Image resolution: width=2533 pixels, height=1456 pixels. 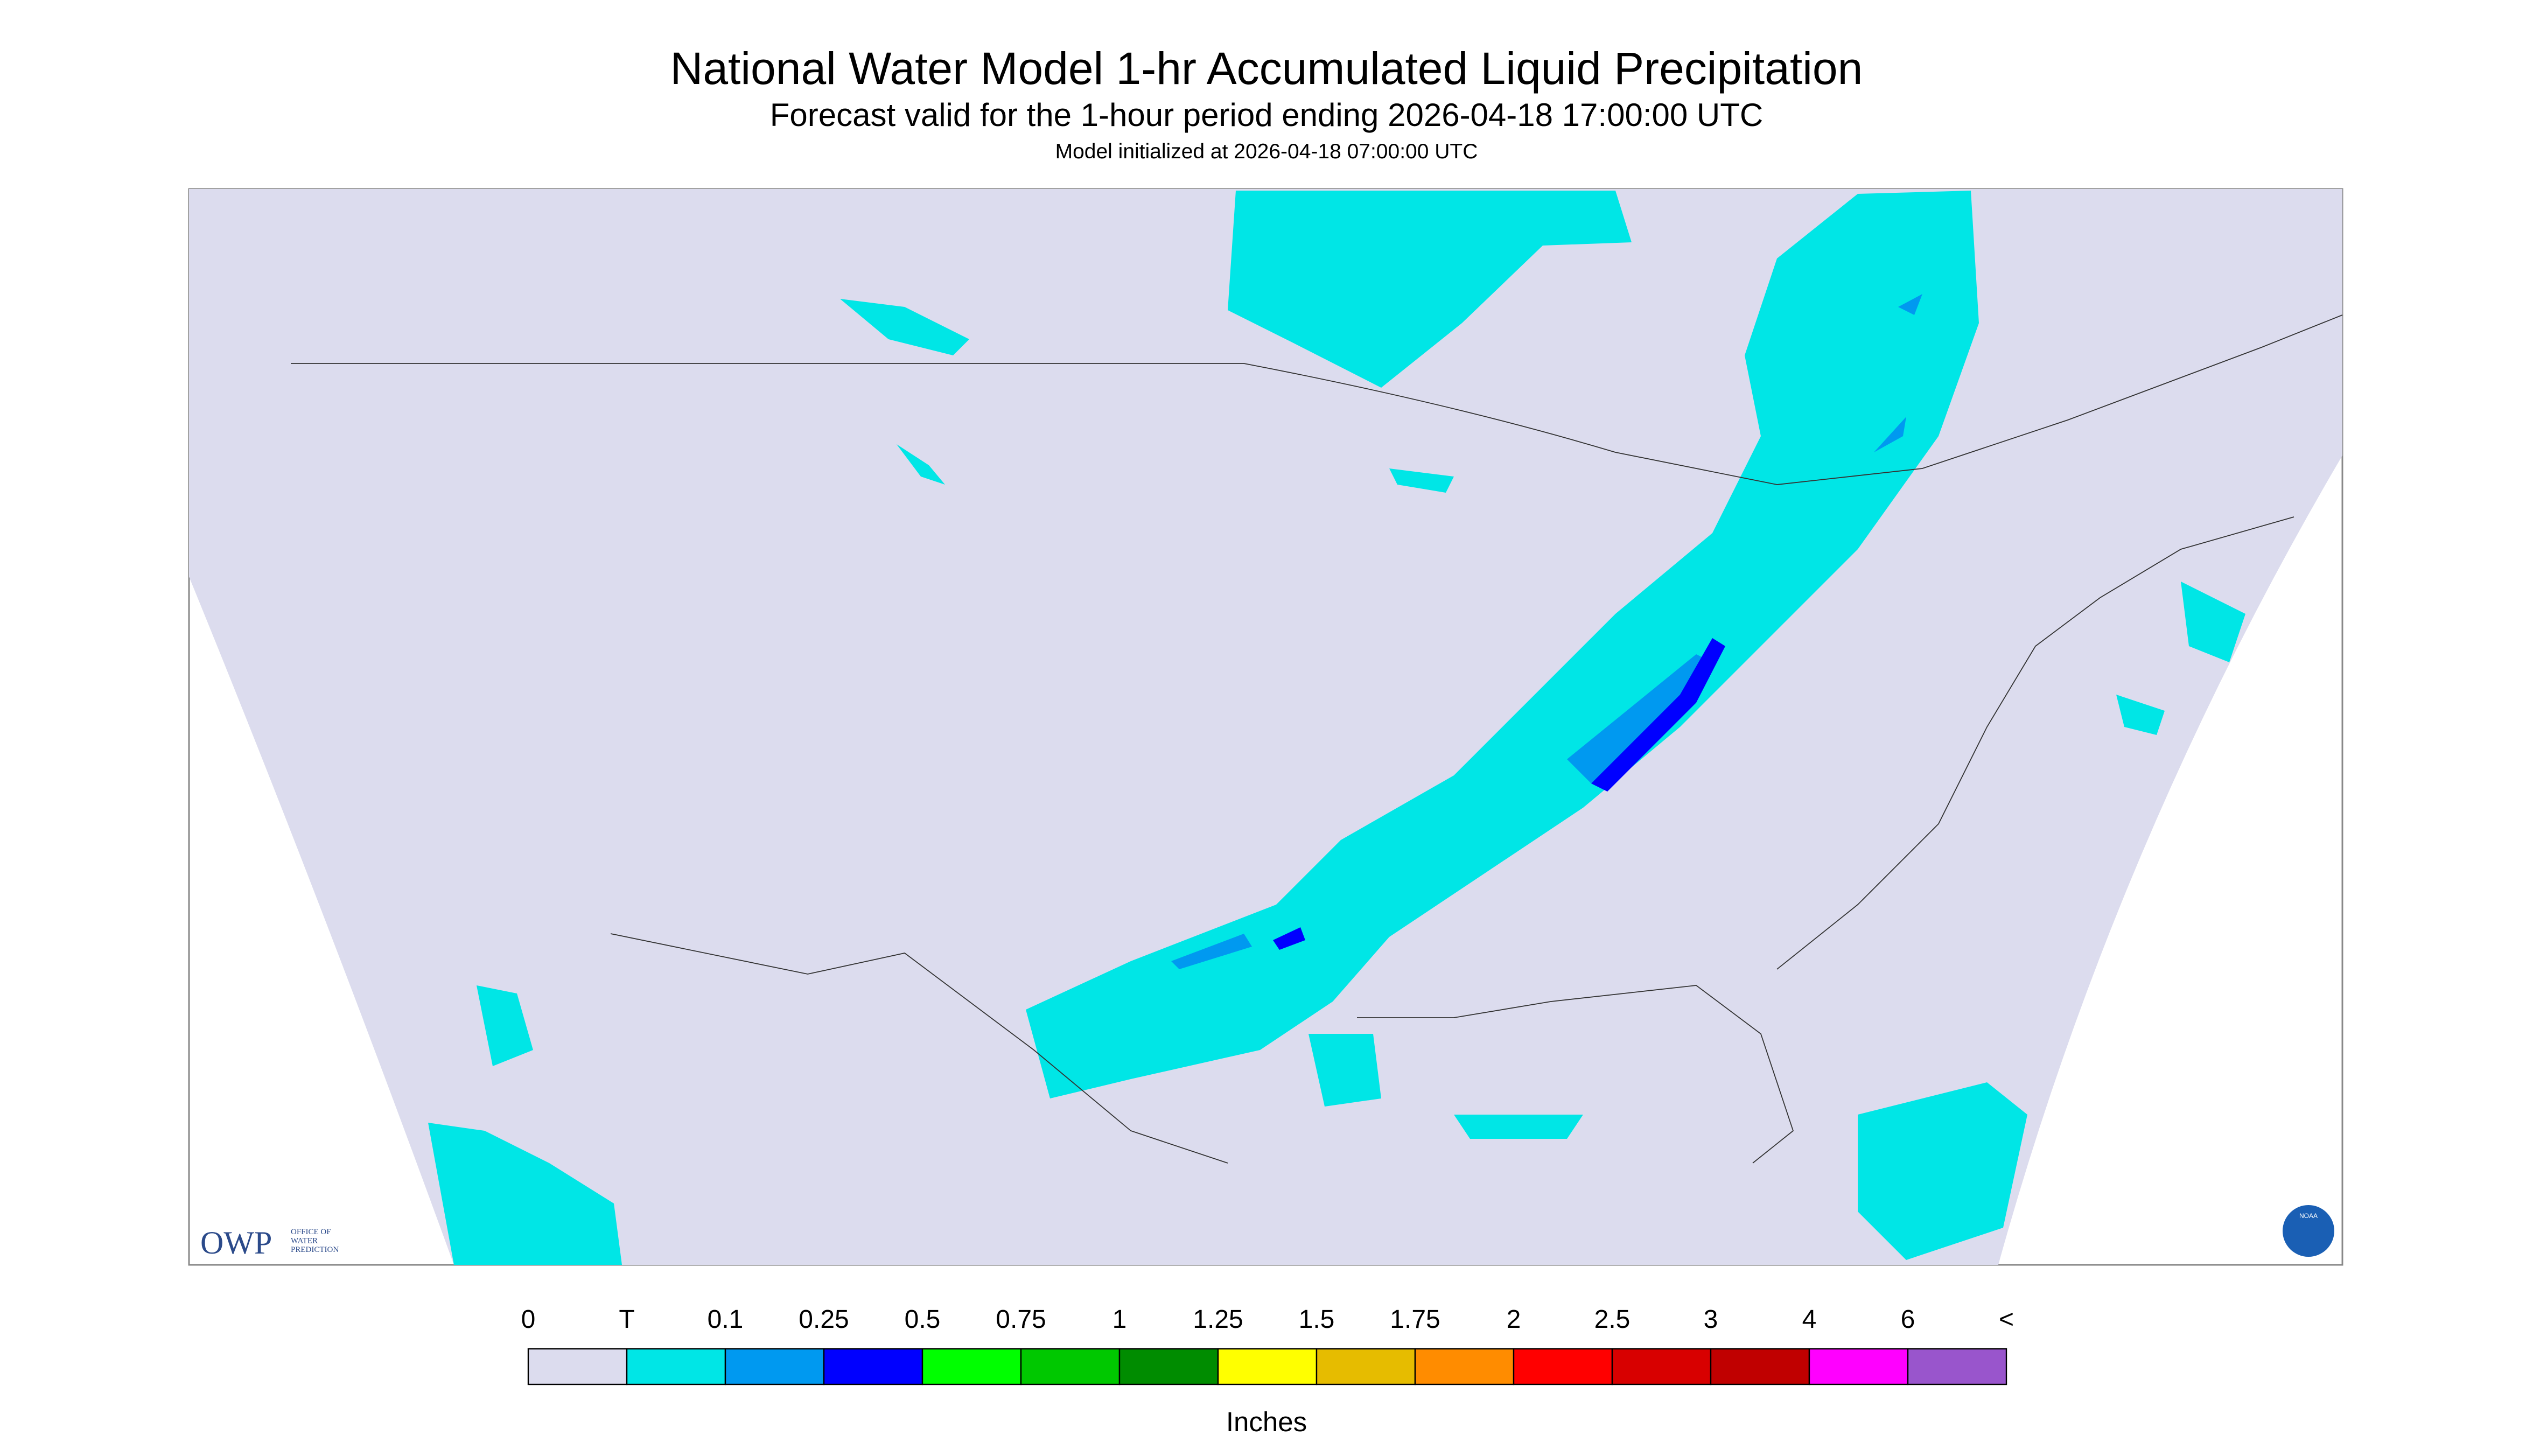 What do you see at coordinates (1120, 1319) in the screenshot?
I see `legend-label: 1` at bounding box center [1120, 1319].